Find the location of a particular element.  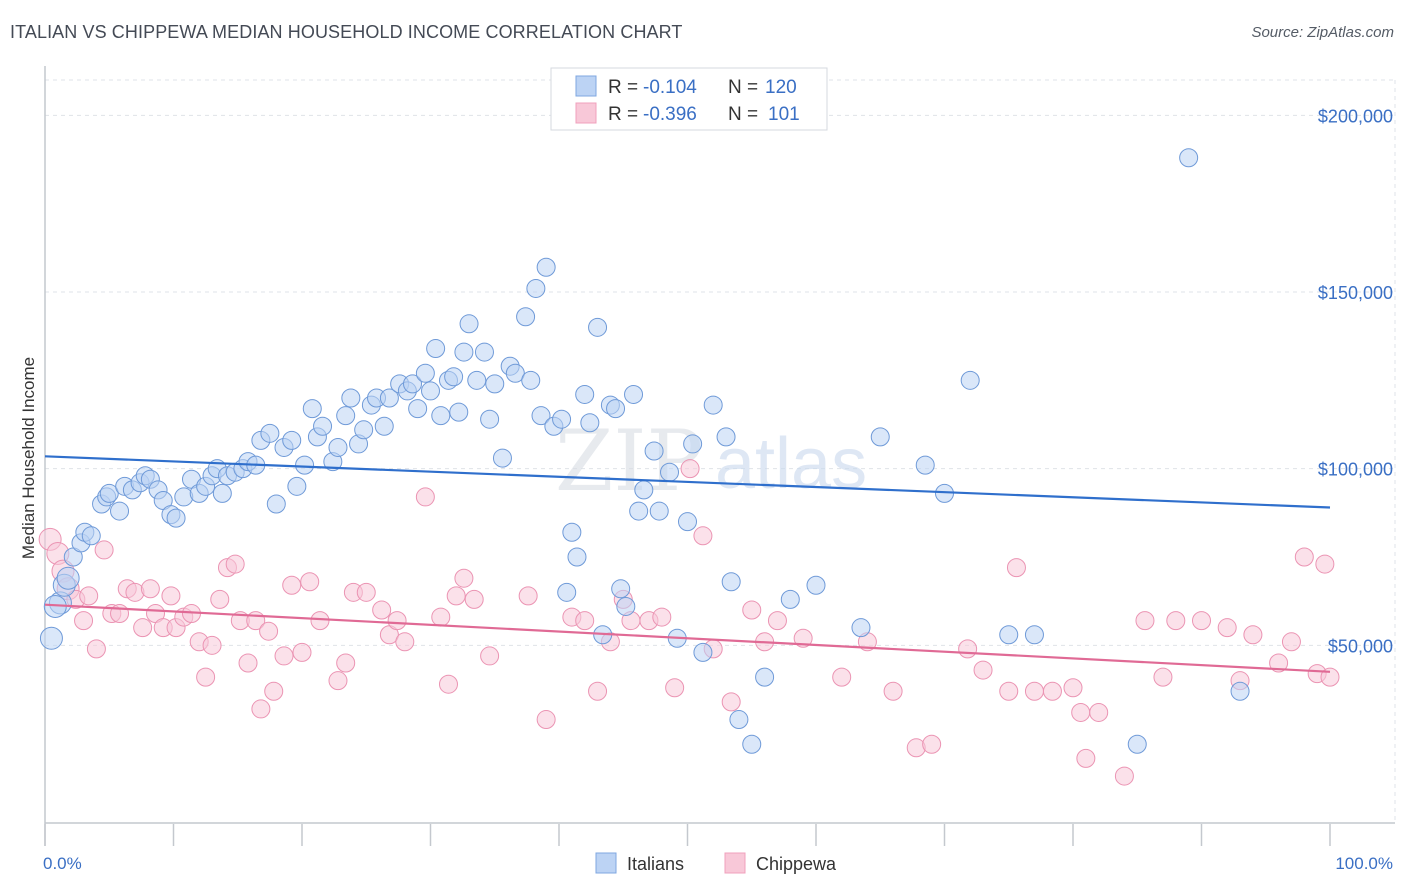

y-tick-label-1: $100,000 is located at coordinates (1355, 470).